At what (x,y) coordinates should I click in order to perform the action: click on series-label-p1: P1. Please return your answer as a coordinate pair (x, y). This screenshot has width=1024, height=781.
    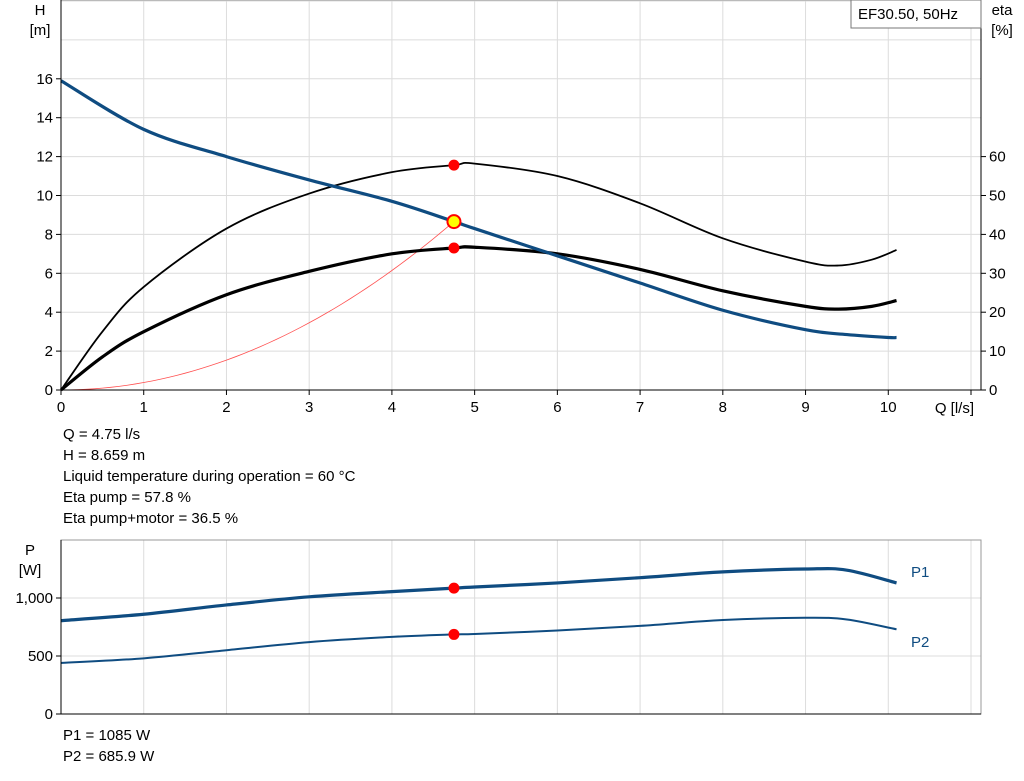
    Looking at the image, I should click on (920, 572).